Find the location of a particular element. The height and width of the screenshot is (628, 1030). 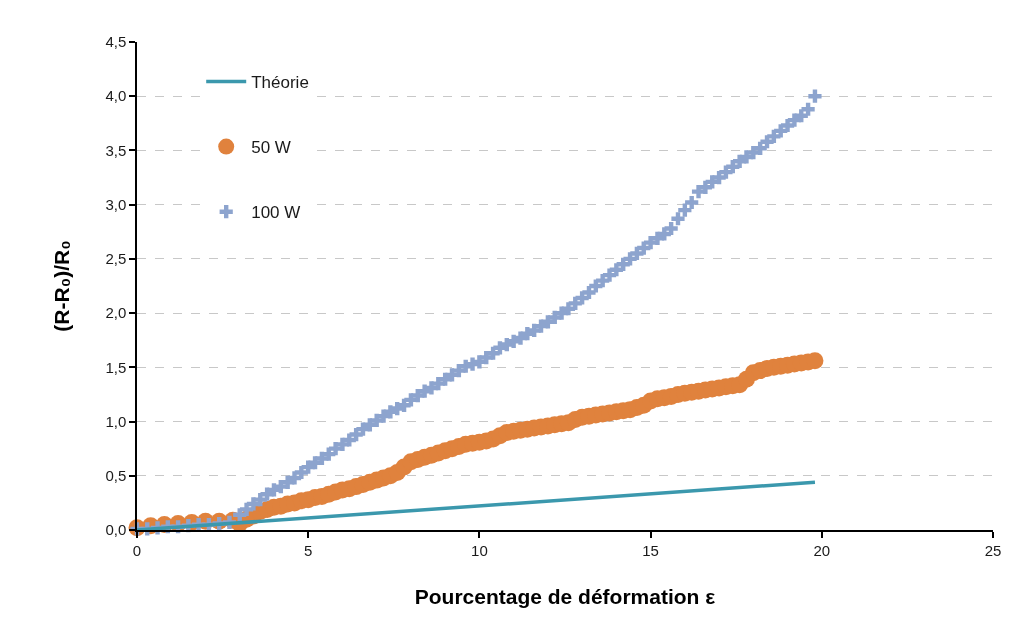

y-tick-label: 1,0 is located at coordinates (116, 421).